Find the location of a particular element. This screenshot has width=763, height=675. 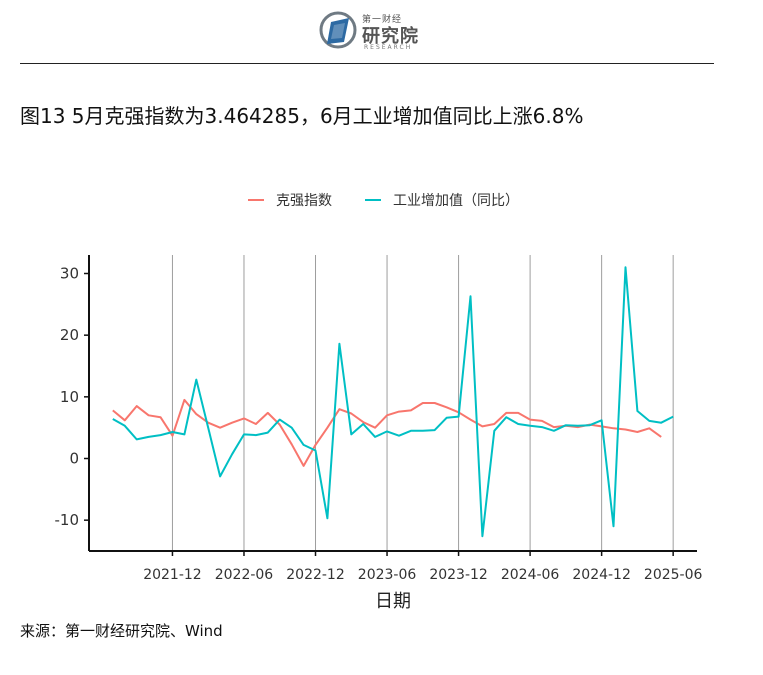

x-tick-label: 2023-06 is located at coordinates (387, 575).